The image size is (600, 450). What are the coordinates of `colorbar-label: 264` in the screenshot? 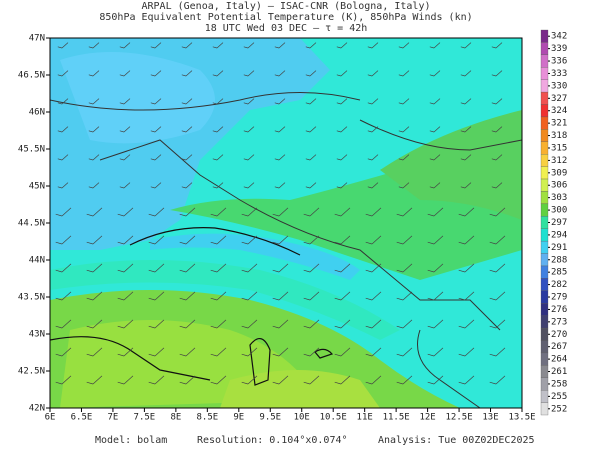 It's located at (559, 360).